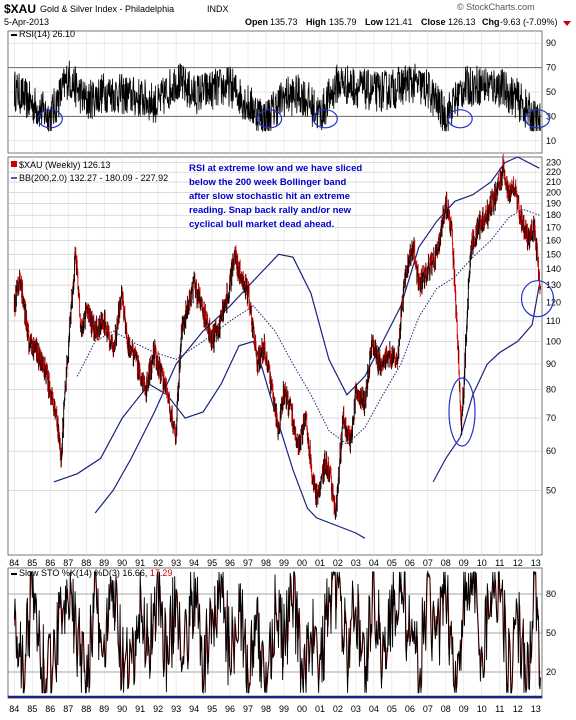 The width and height of the screenshot is (576, 720). What do you see at coordinates (551, 389) in the screenshot?
I see `price-tick-label: 80` at bounding box center [551, 389].